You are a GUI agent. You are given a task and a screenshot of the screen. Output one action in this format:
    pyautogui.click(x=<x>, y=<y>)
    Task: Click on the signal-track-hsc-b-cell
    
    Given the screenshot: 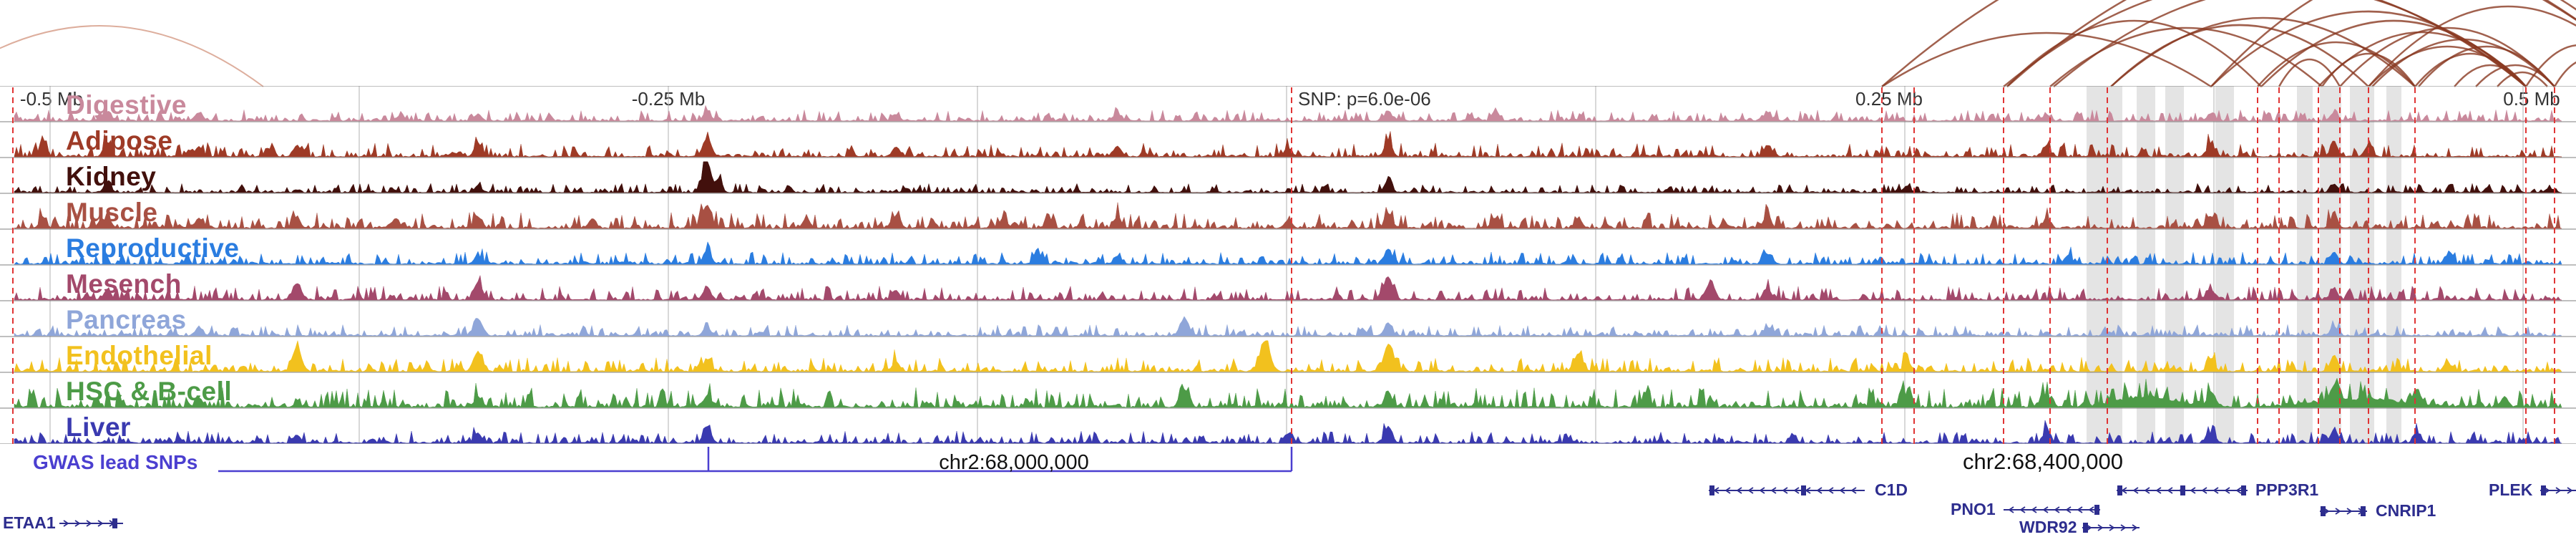 What is the action you would take?
    pyautogui.click(x=1288, y=392)
    